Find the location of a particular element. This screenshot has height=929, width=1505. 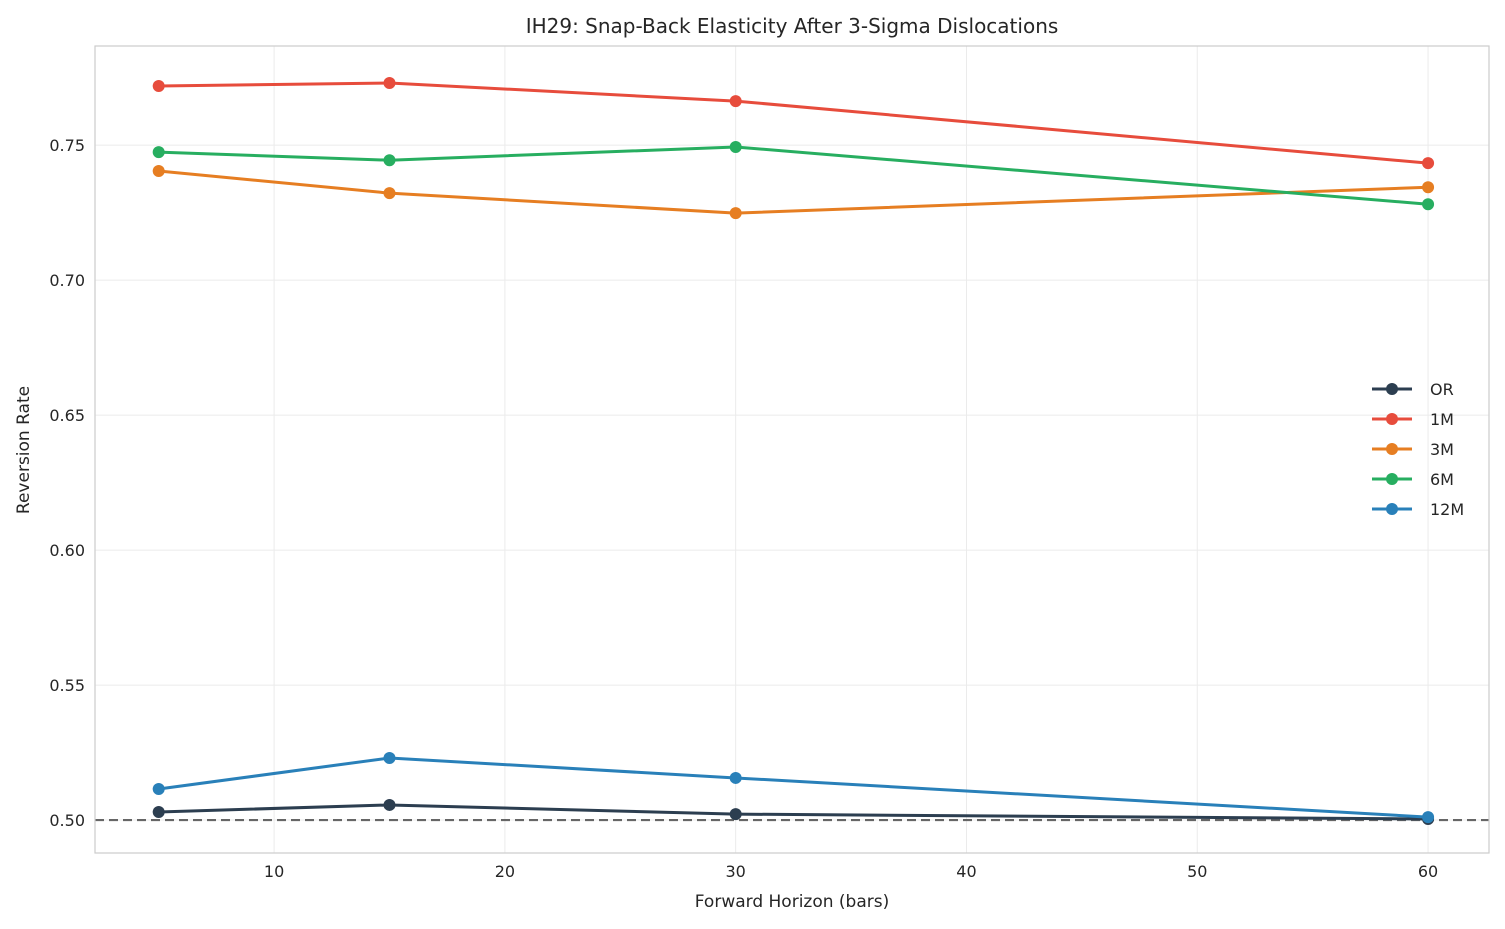

y-tick-label: 0.50 is located at coordinates (67, 820).